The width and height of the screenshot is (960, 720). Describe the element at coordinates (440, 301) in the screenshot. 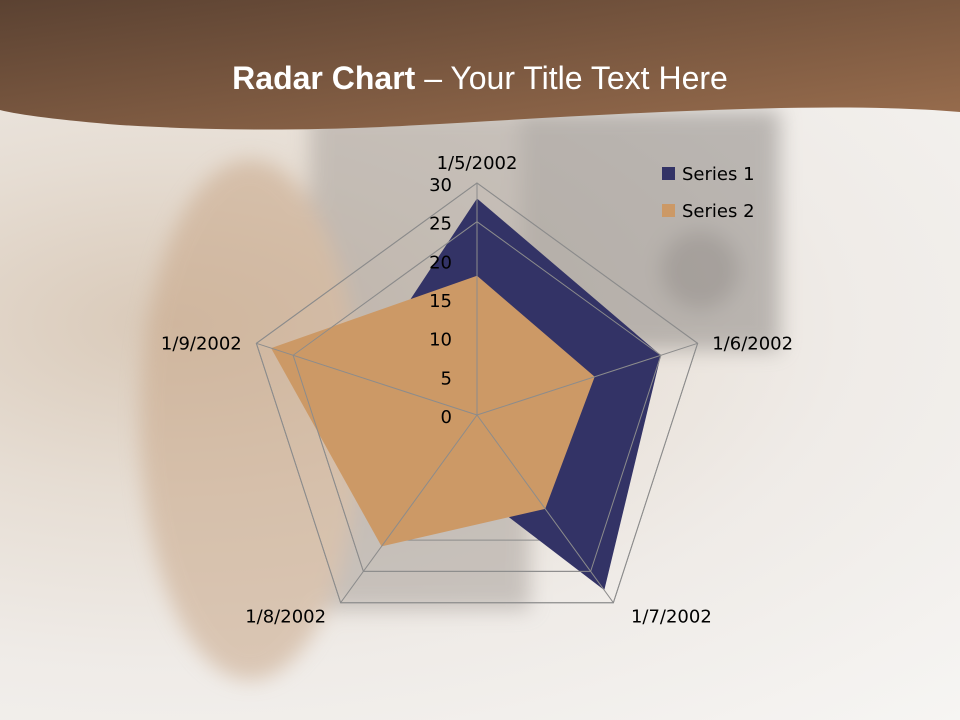

I see `tick-label: 15` at that location.